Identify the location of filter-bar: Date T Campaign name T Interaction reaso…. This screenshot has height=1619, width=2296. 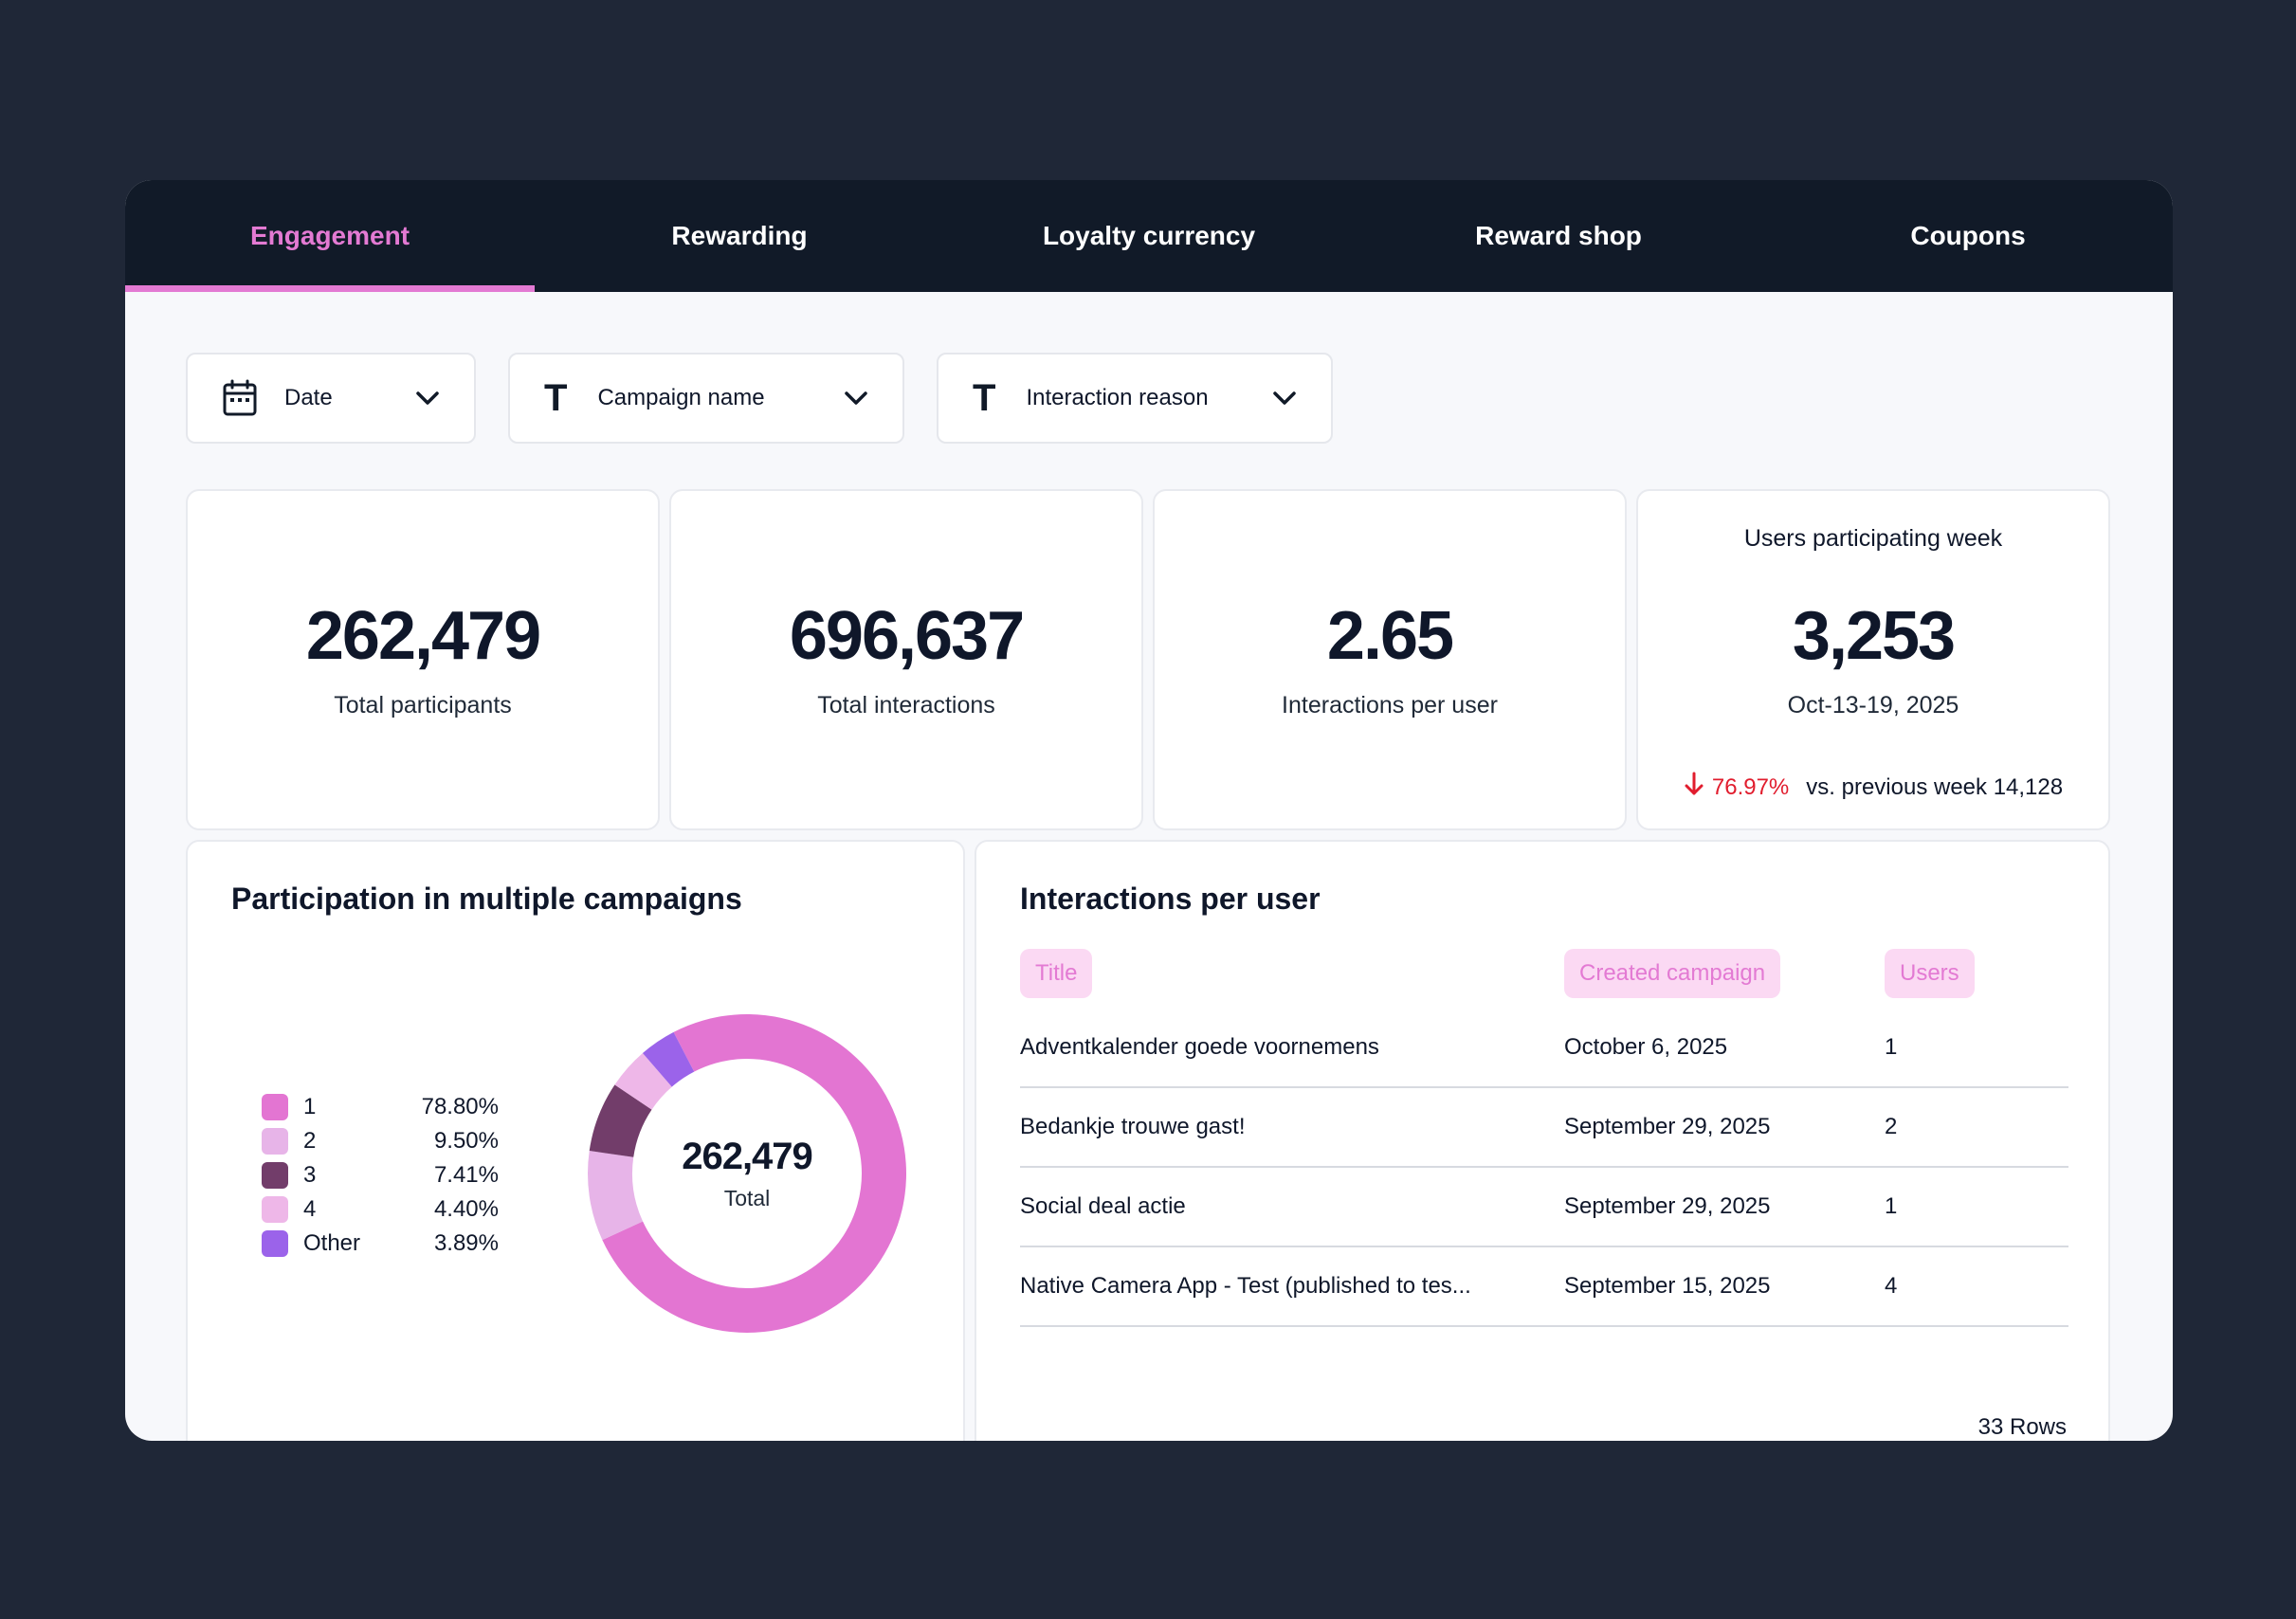
(759, 398).